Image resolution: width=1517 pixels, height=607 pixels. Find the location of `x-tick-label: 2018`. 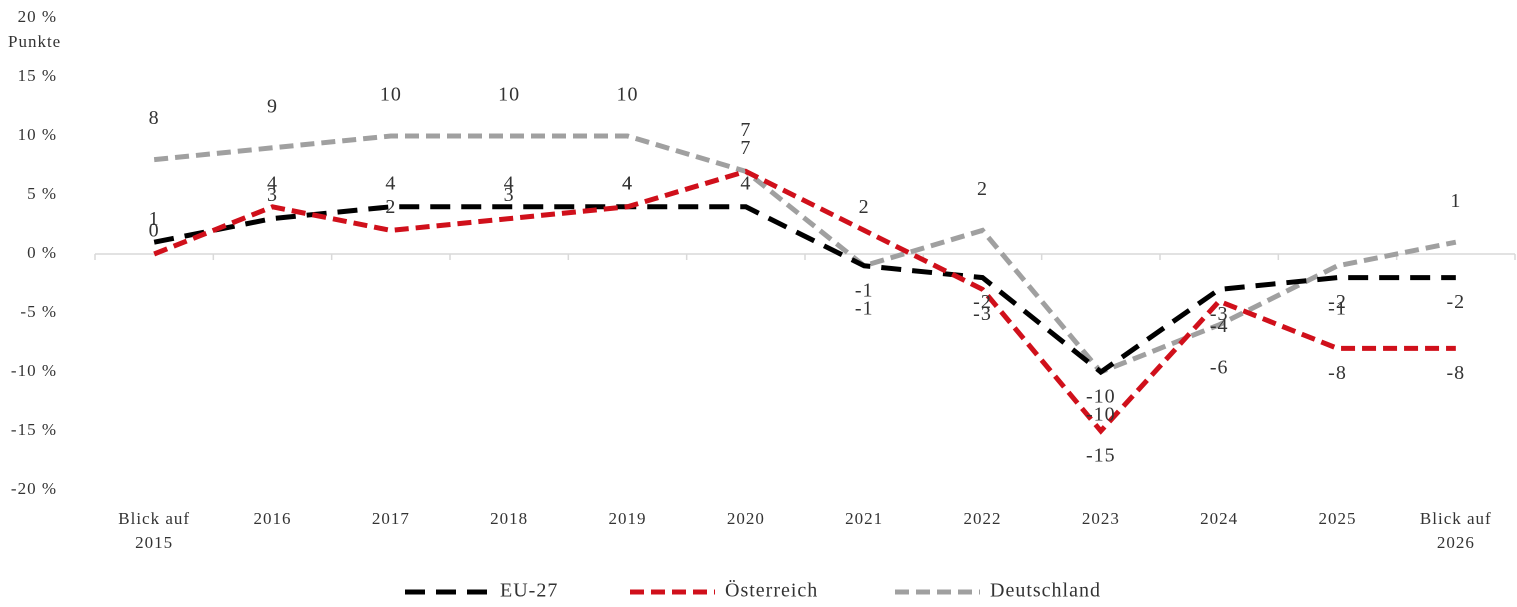

x-tick-label: 2018 is located at coordinates (509, 518).